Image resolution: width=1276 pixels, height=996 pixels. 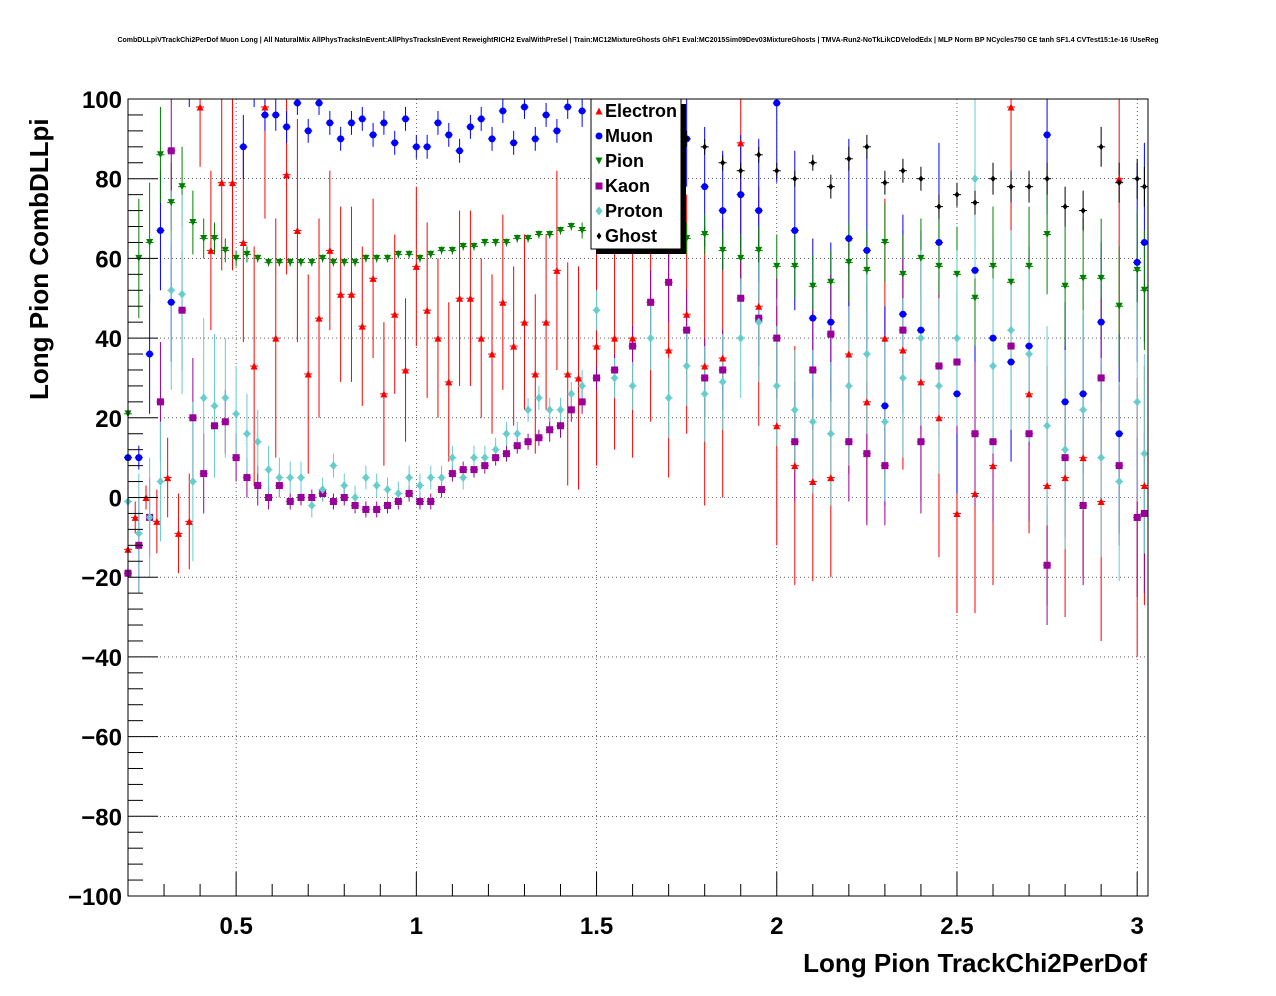 What do you see at coordinates (627, 186) in the screenshot?
I see `legend-label-kaon: Kaon` at bounding box center [627, 186].